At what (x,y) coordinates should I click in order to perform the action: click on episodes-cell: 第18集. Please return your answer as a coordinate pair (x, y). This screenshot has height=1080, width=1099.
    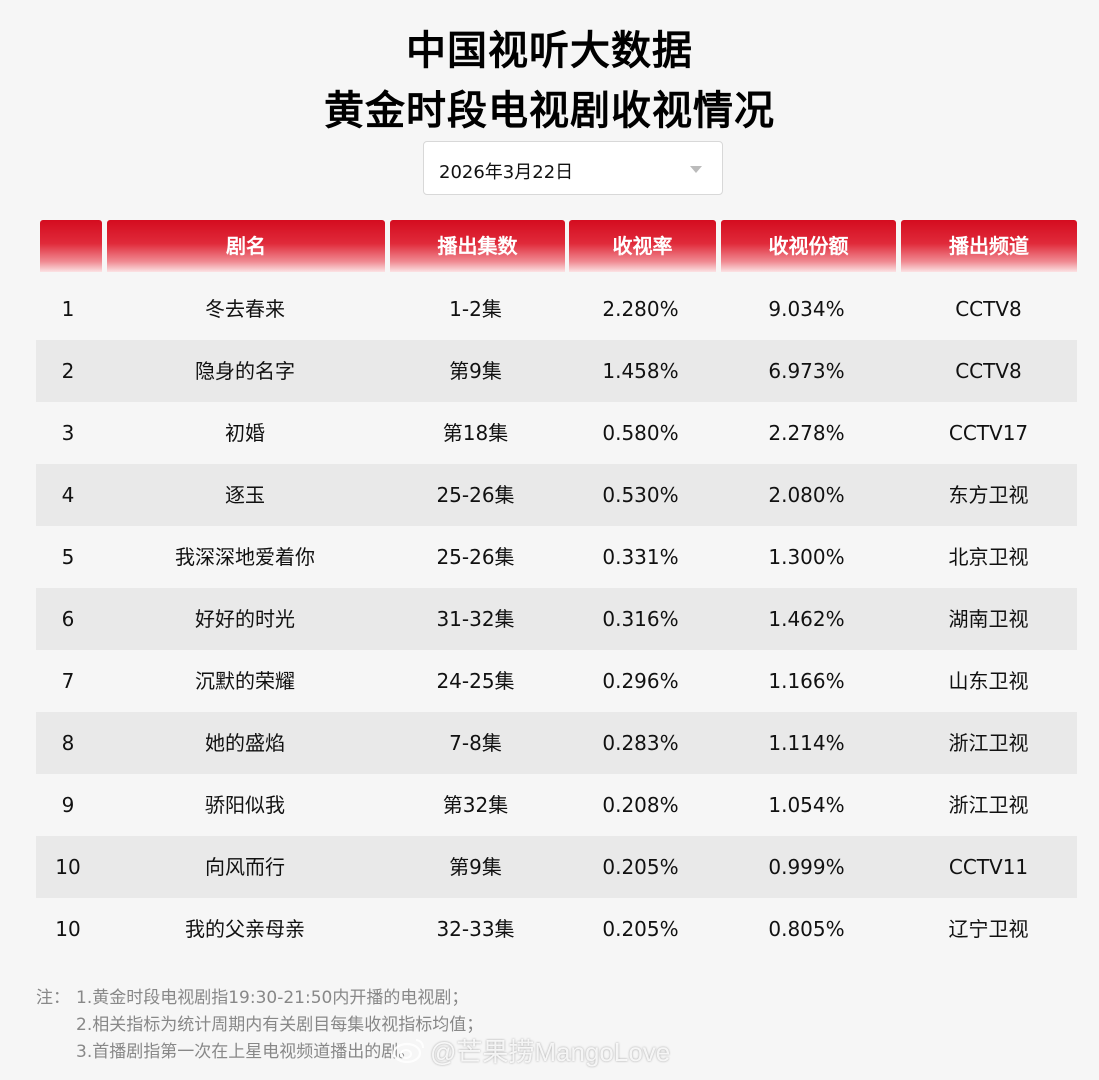
    Looking at the image, I should click on (475, 433).